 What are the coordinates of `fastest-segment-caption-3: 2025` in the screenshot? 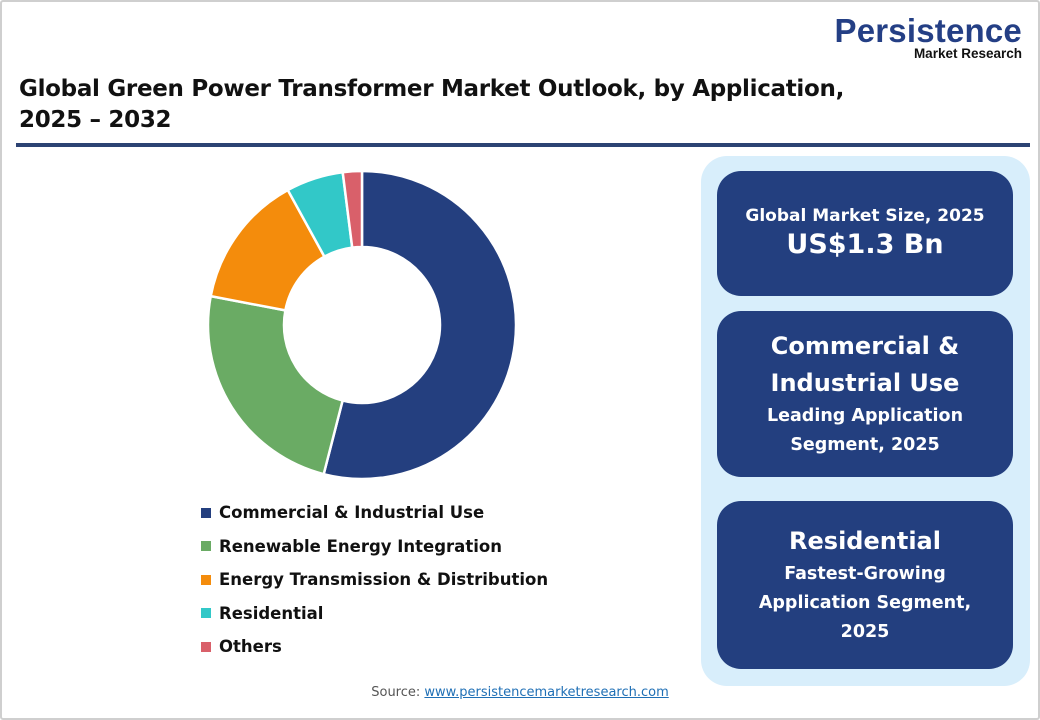 It's located at (865, 632).